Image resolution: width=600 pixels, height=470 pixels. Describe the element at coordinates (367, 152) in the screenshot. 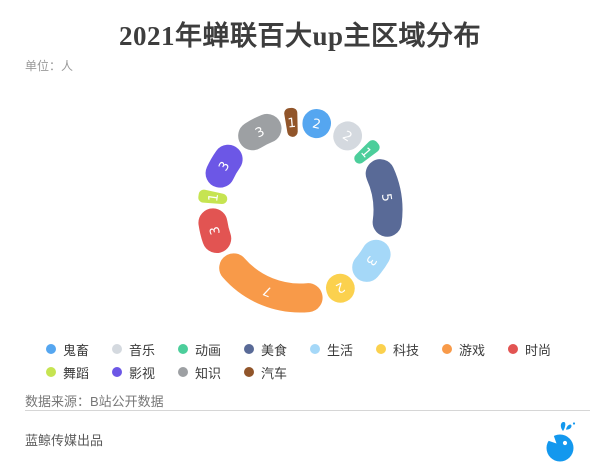

I see `donut-slice-动画` at that location.